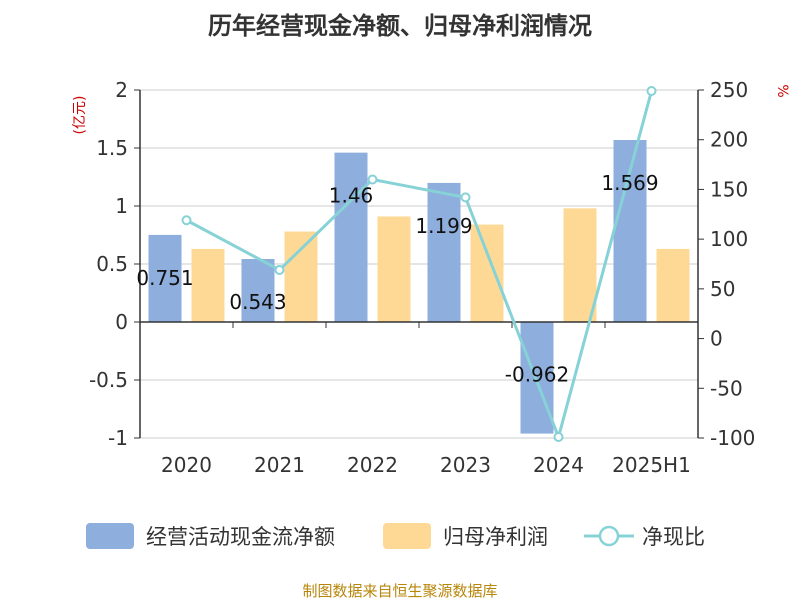 The image size is (800, 600). Describe the element at coordinates (240, 537) in the screenshot. I see `legend-label-cash-flow: 经营活动现金流净额` at that location.